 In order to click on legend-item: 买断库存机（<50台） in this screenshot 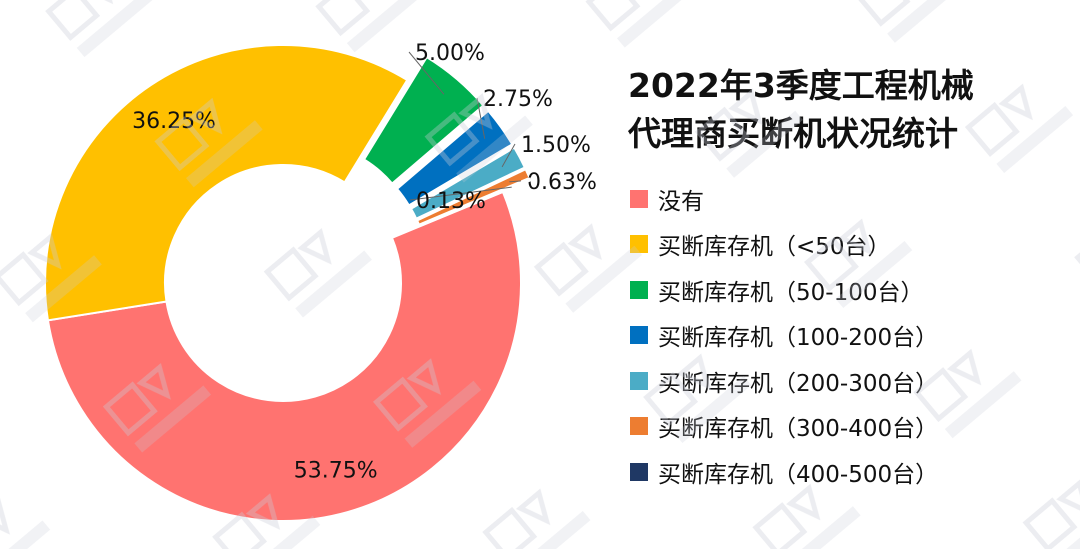, I will do `click(784, 245)`.